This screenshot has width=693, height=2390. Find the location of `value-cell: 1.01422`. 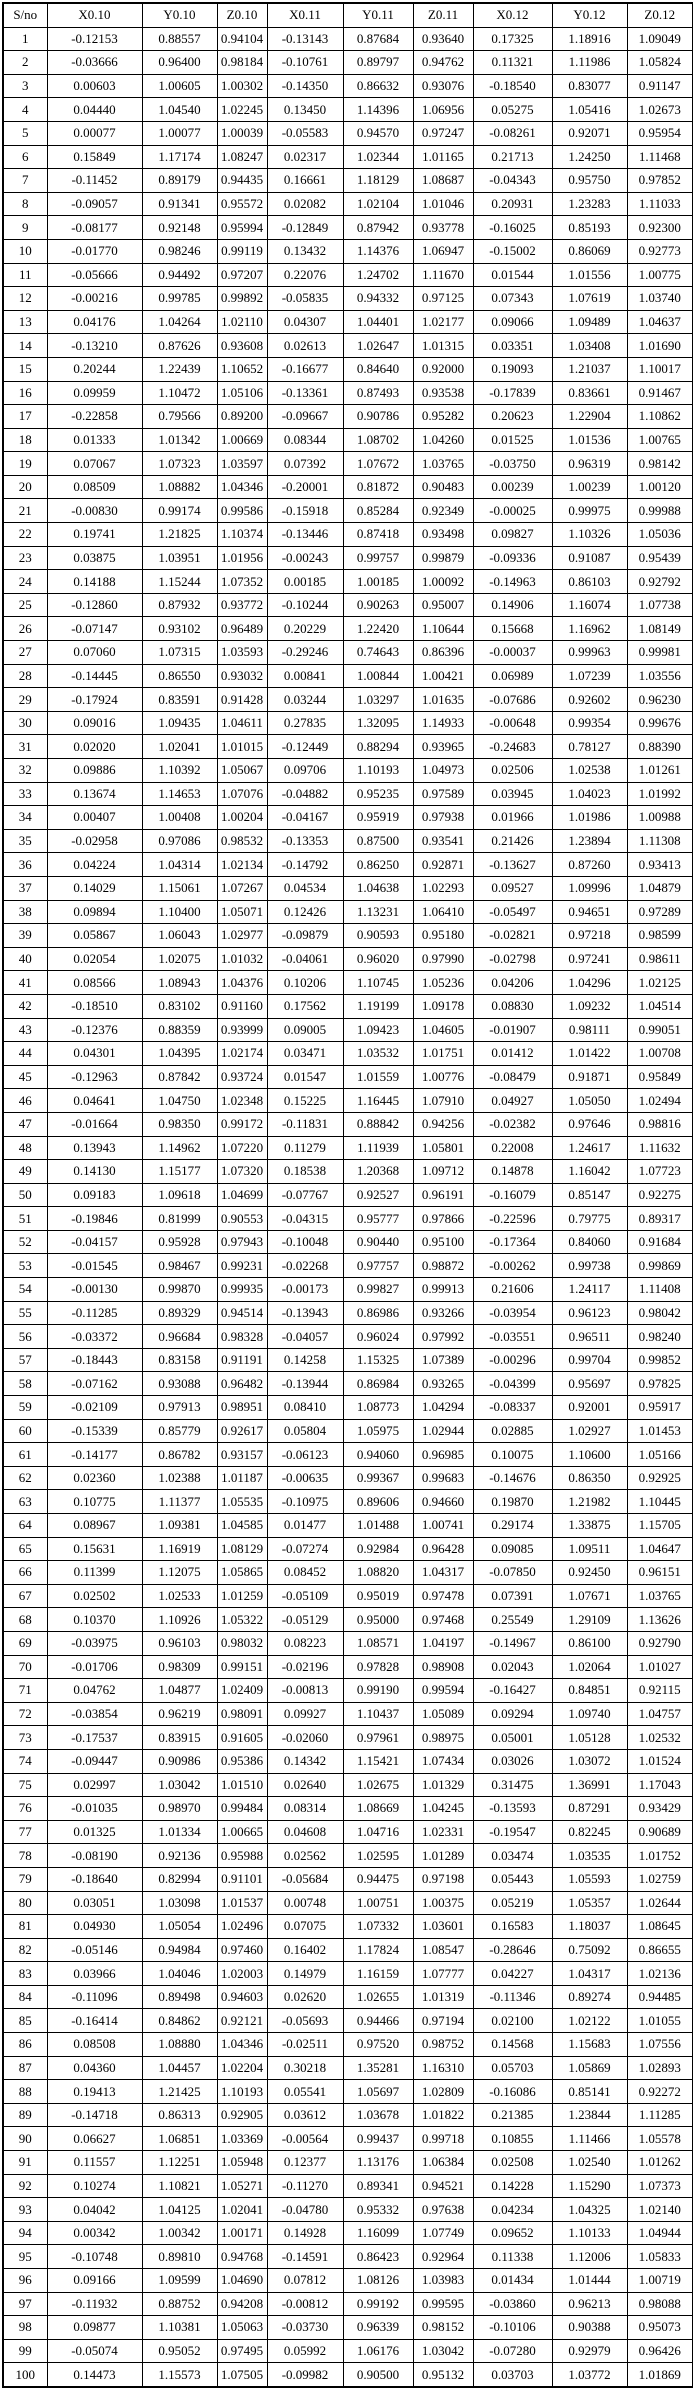

value-cell: 1.01422 is located at coordinates (589, 1053).